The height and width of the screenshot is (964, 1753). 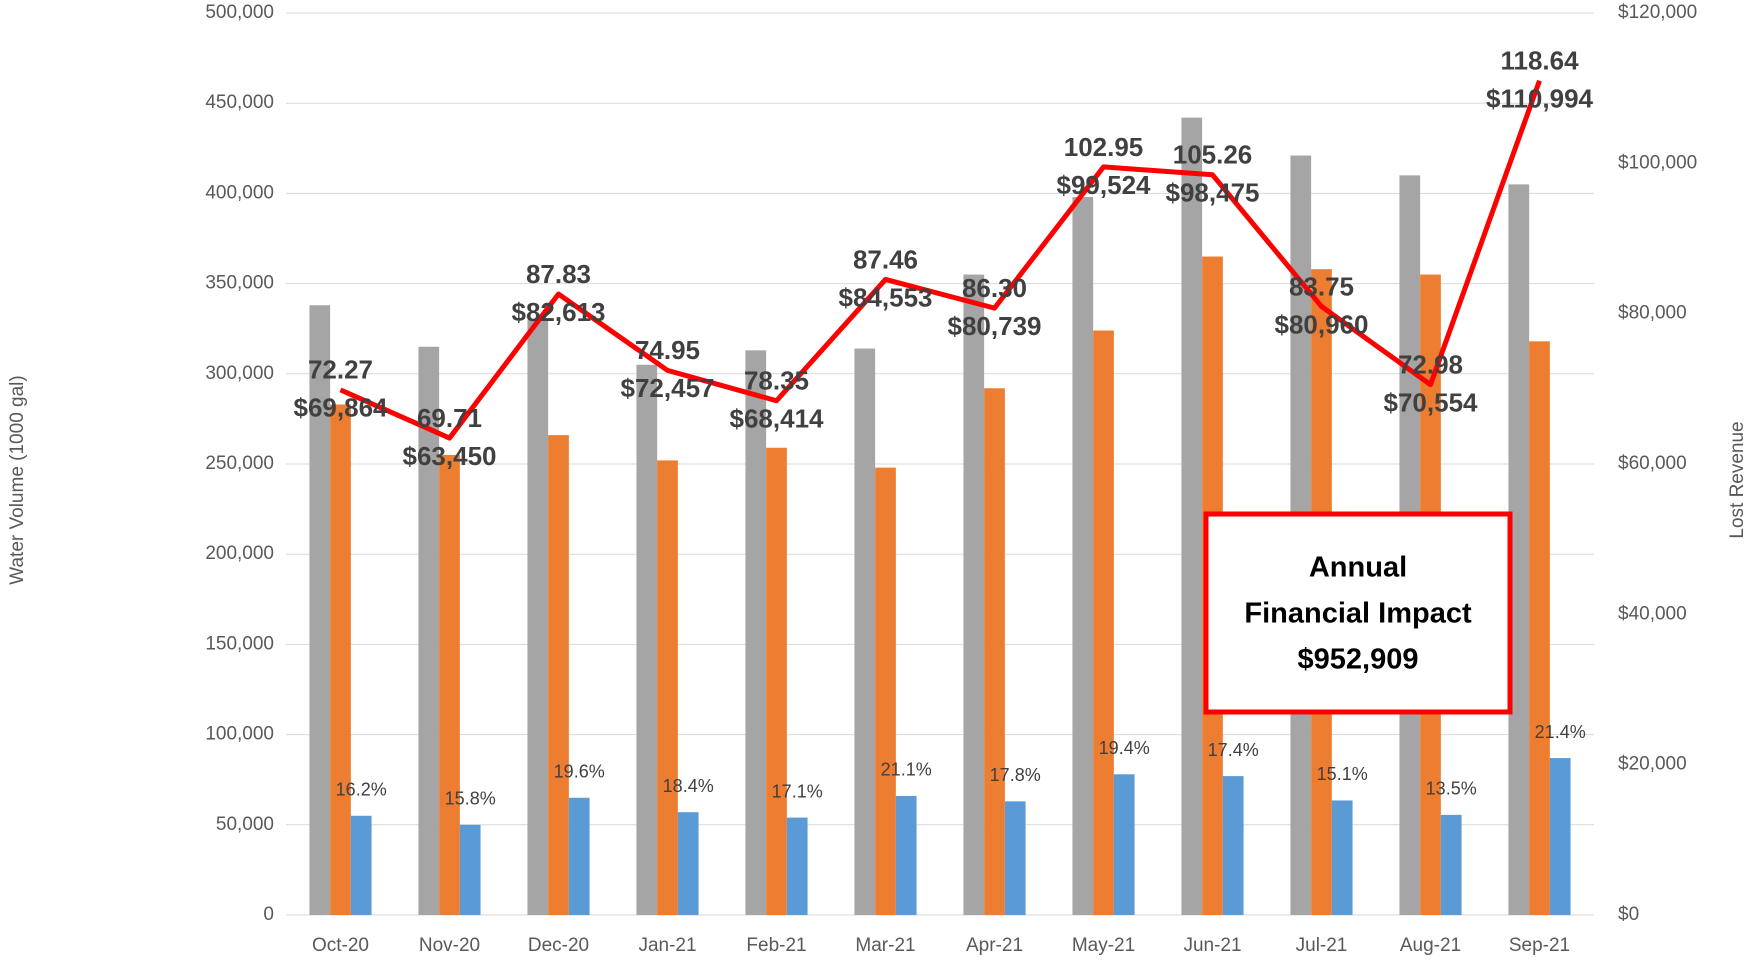 I want to click on y-tick-label: 0, so click(x=268, y=914).